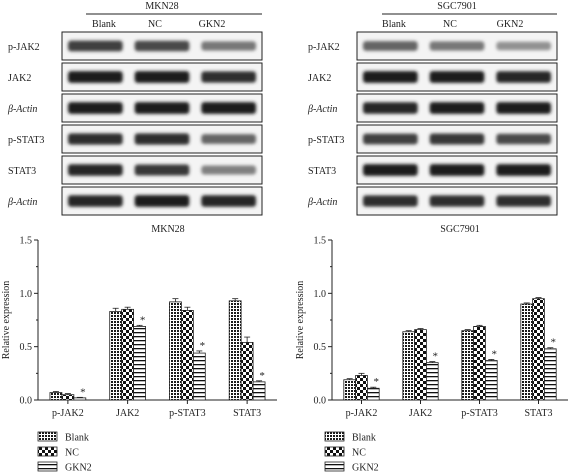  What do you see at coordinates (326, 140) in the screenshot?
I see `blot-row-label: p-STAT3` at bounding box center [326, 140].